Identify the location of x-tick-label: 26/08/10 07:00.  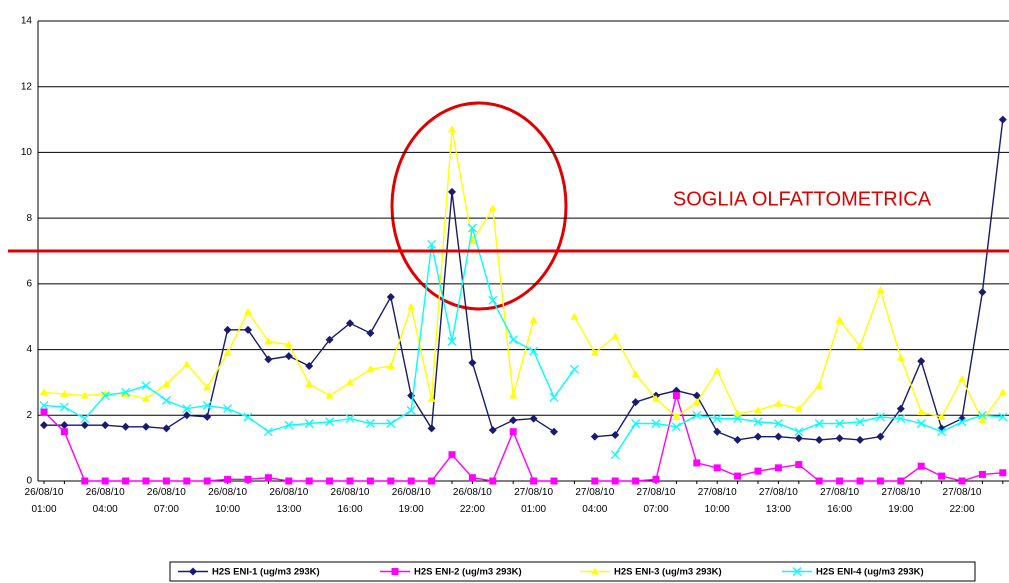
(166, 501).